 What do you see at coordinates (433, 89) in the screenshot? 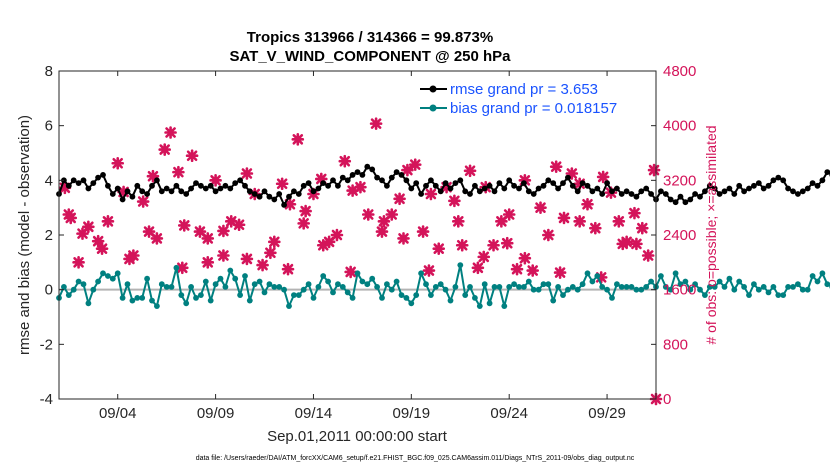
I see `legend-rmse-marker` at bounding box center [433, 89].